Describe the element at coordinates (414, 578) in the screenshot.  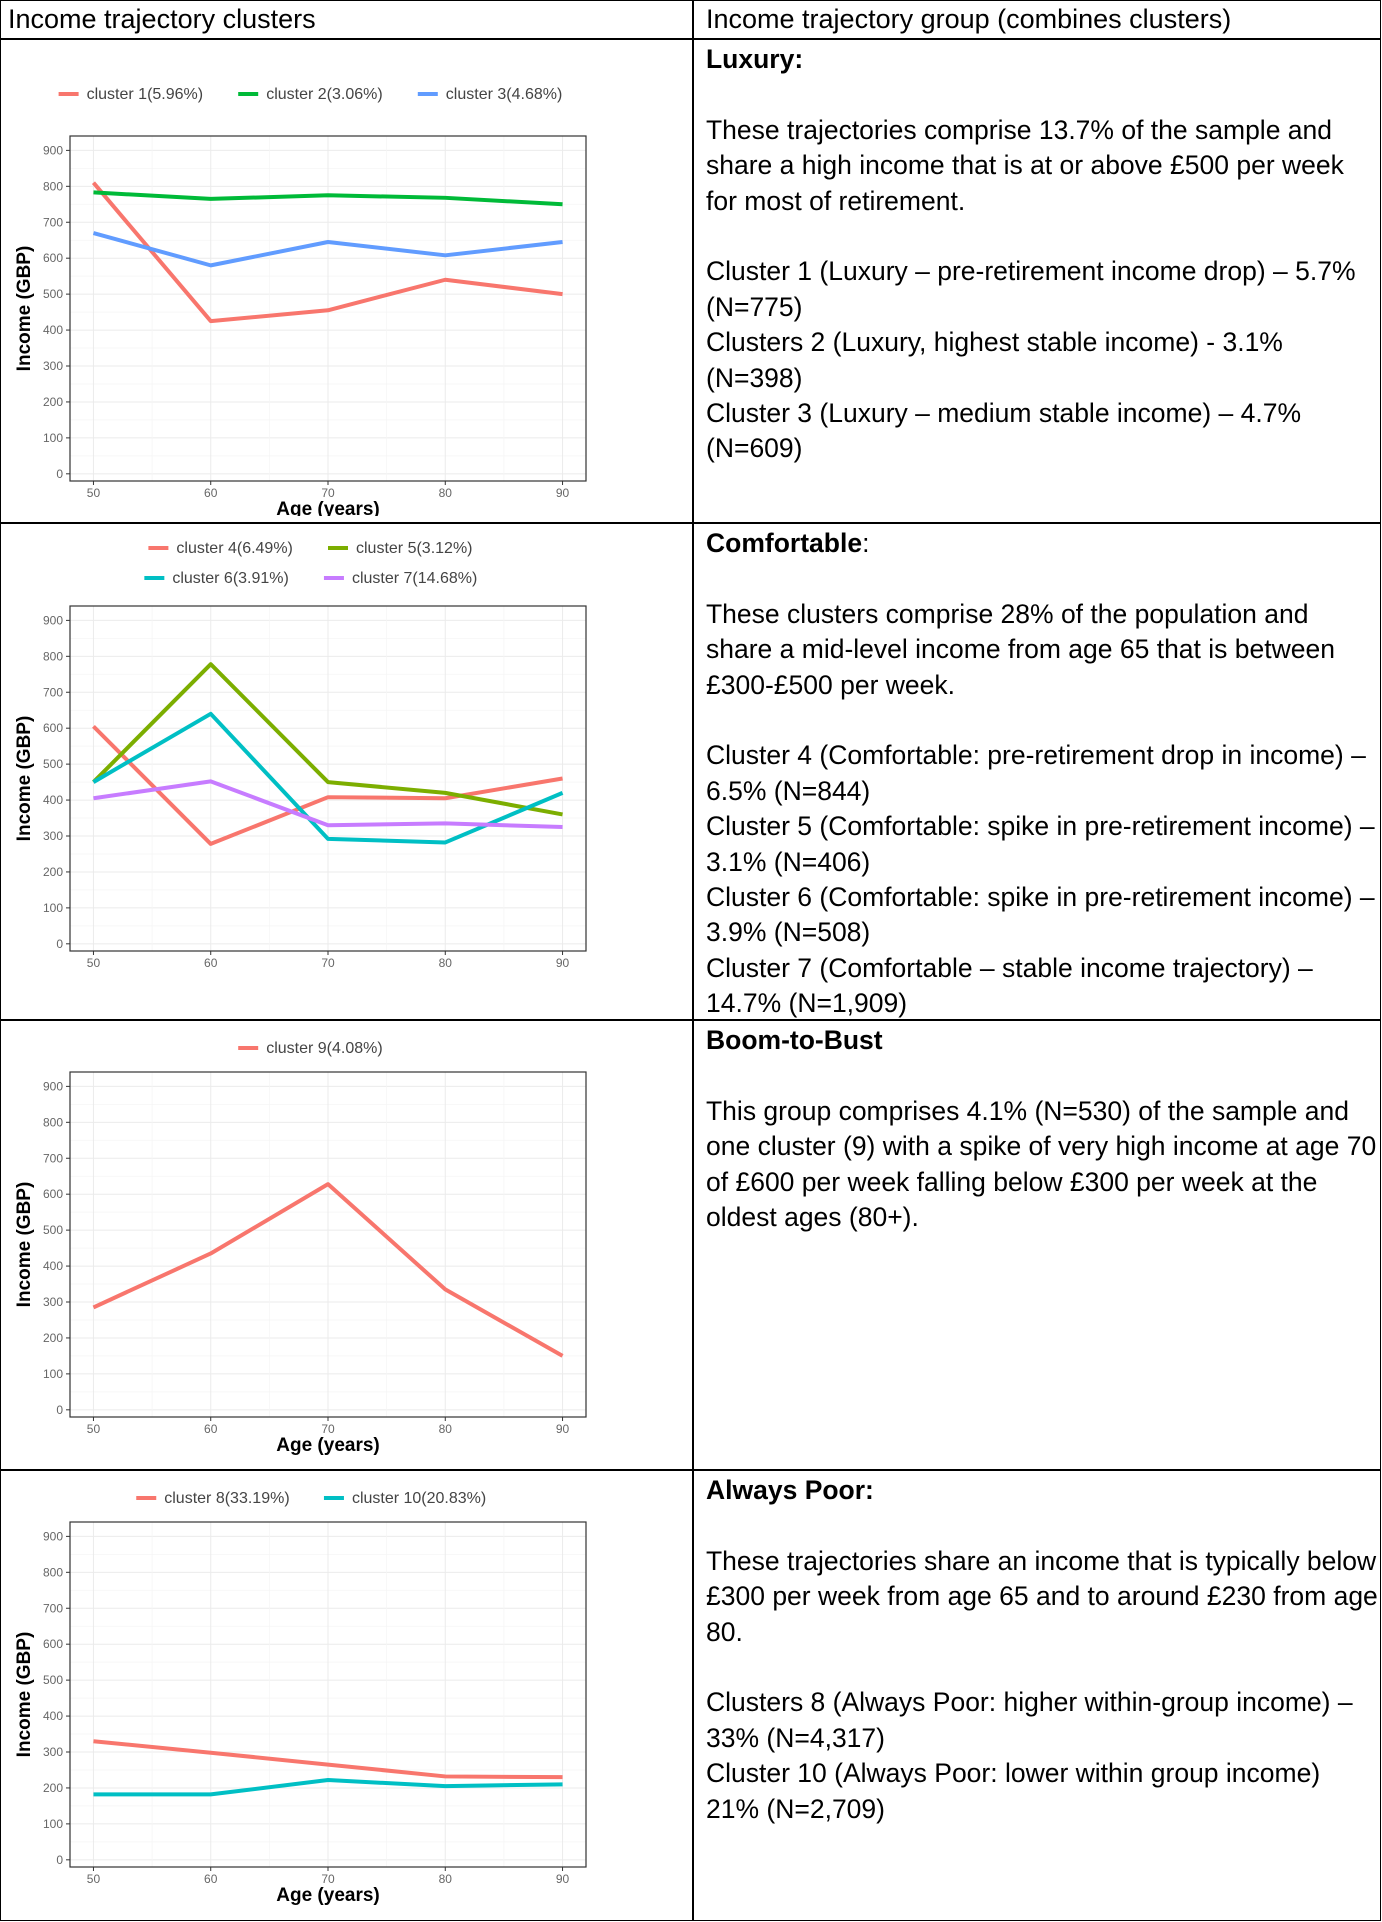
I see `legend-label: cluster 7(14.68%)` at that location.